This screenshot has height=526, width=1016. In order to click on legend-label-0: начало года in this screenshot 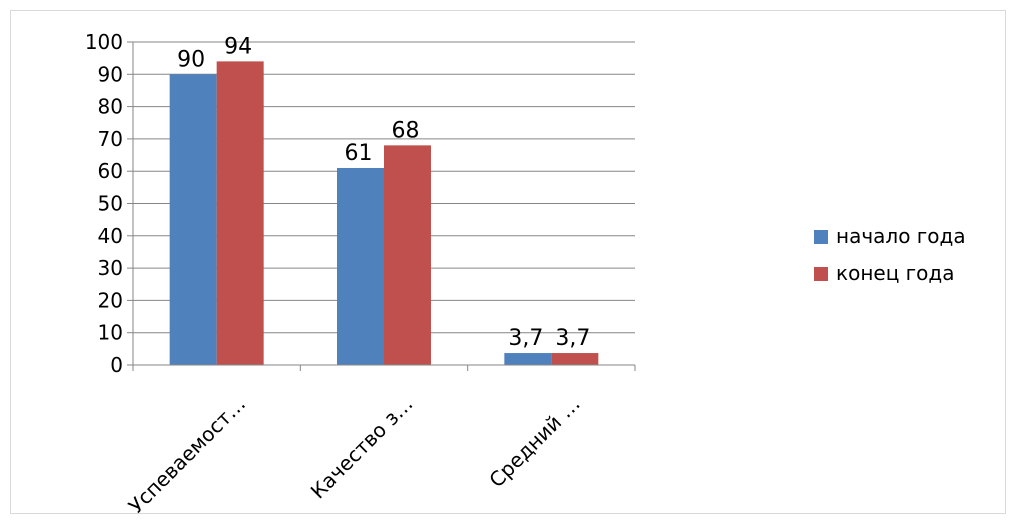, I will do `click(901, 236)`.